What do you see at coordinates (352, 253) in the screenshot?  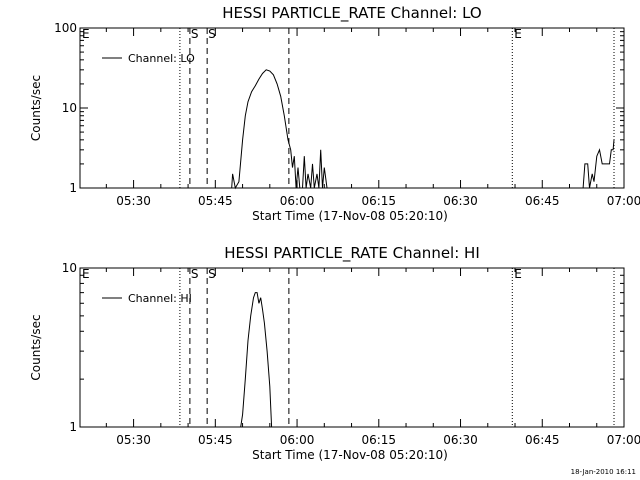 I see `chart-title: HESSI PARTICLE_RATE Channel: HI` at bounding box center [352, 253].